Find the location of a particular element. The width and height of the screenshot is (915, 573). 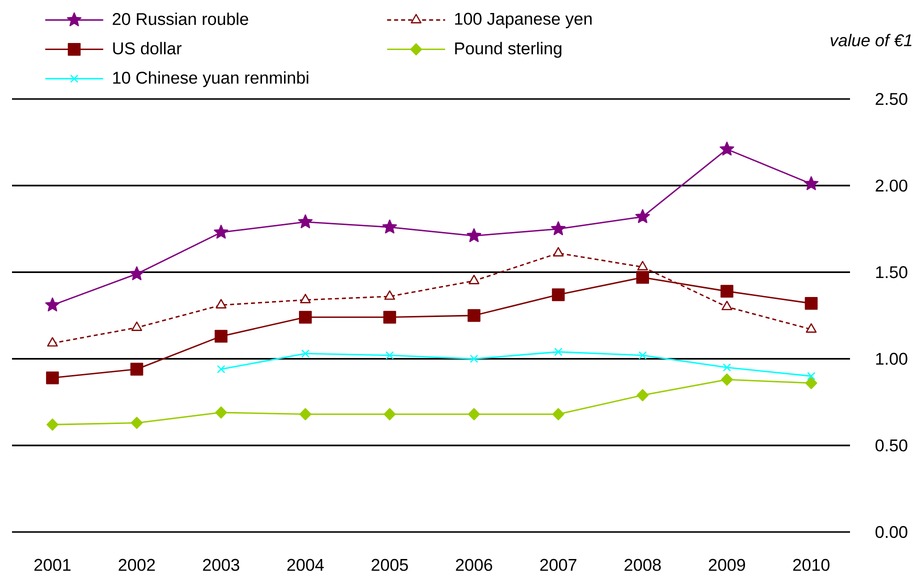

legend-label: Pound sterling is located at coordinates (508, 50).